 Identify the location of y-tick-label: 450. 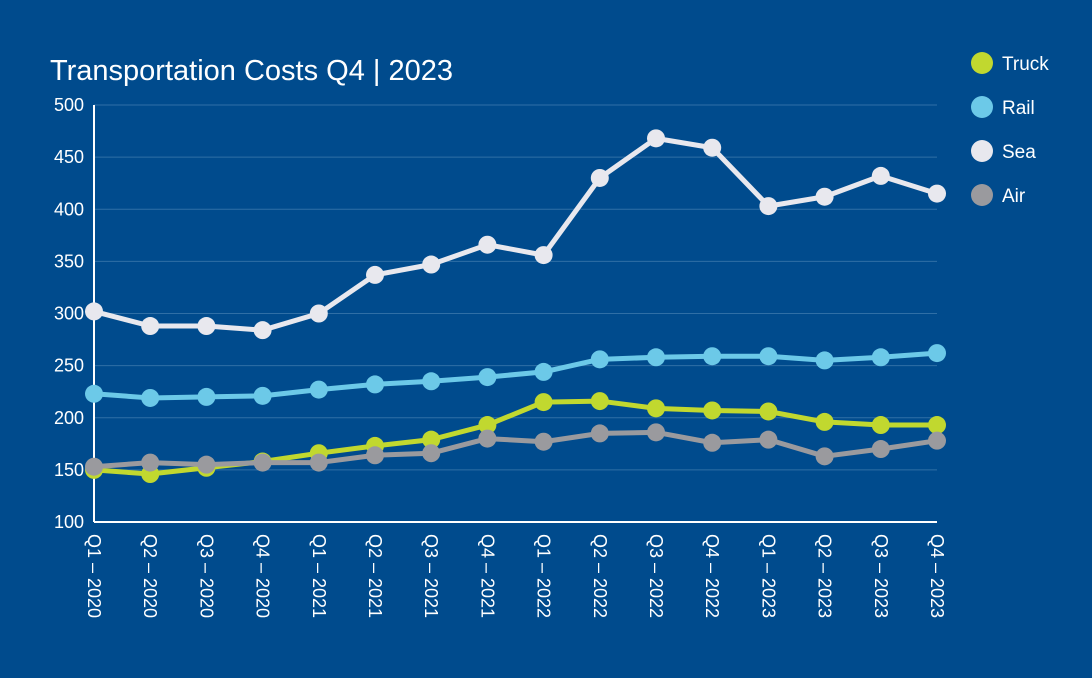
(69, 157).